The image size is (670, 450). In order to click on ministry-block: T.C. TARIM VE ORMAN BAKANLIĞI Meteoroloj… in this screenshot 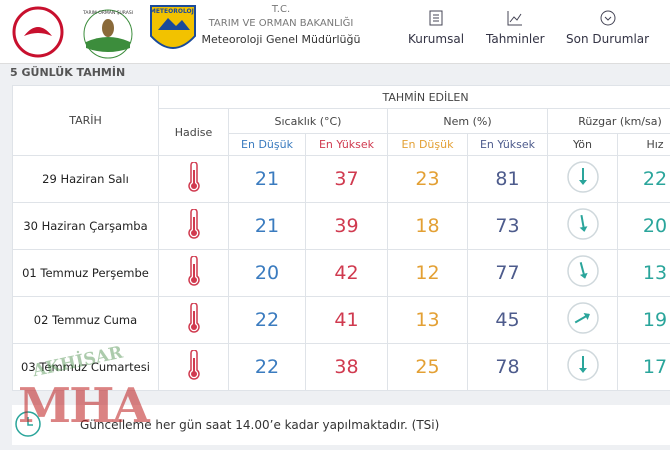, I will do `click(281, 25)`.